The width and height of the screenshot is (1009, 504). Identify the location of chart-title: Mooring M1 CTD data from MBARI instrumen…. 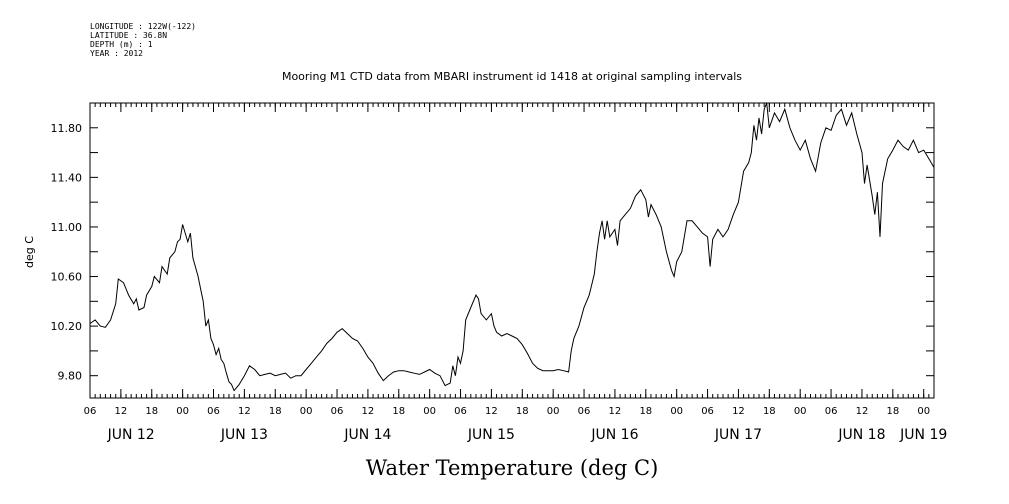
(512, 76).